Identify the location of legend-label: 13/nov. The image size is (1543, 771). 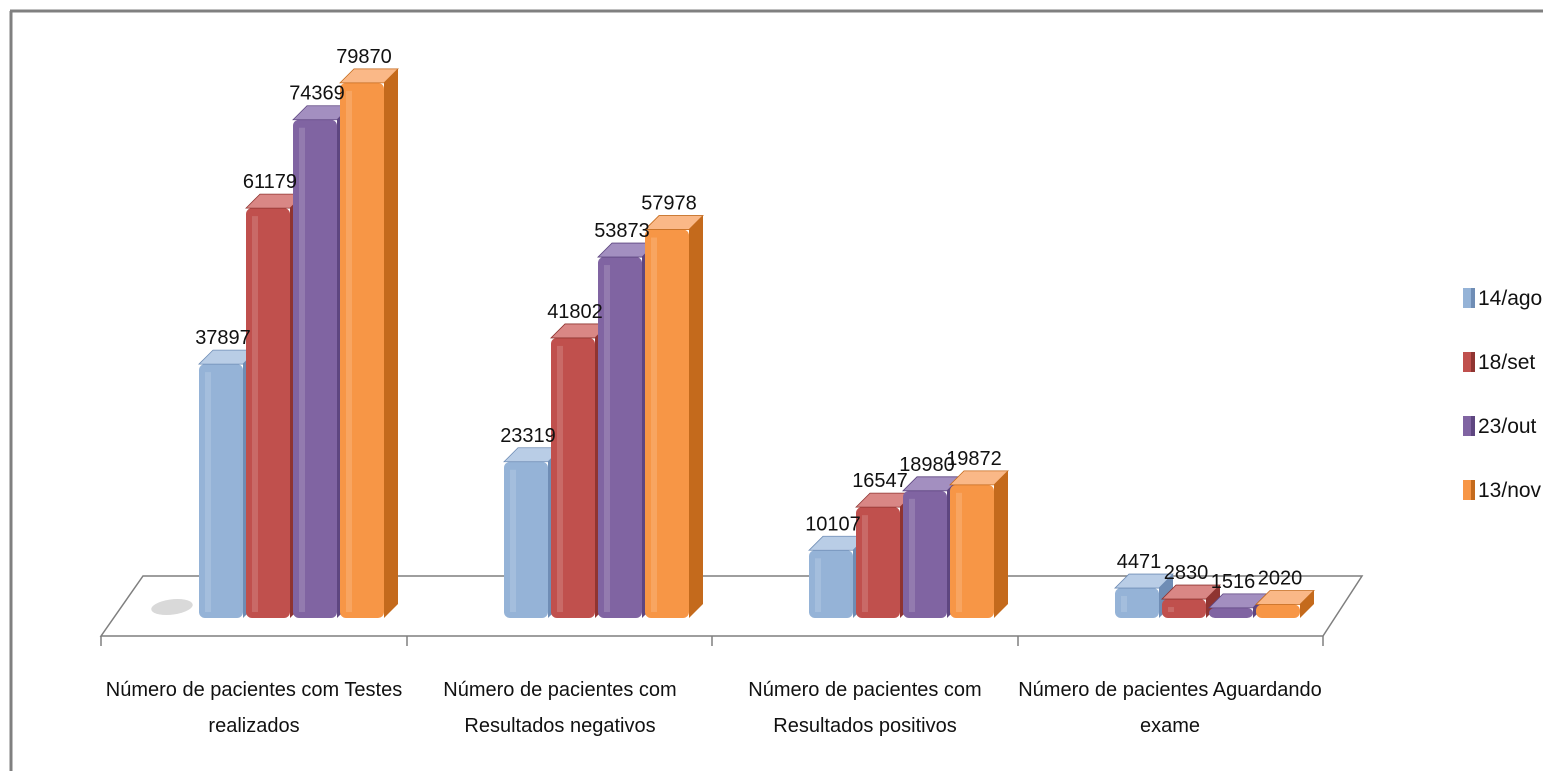
(1510, 490).